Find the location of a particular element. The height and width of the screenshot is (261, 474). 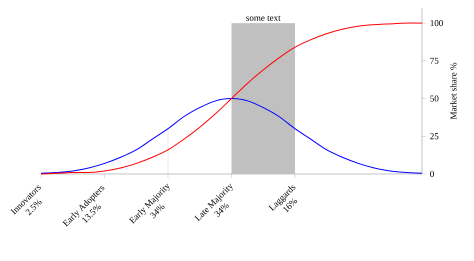

y-axis-title: Market share % is located at coordinates (453, 91).